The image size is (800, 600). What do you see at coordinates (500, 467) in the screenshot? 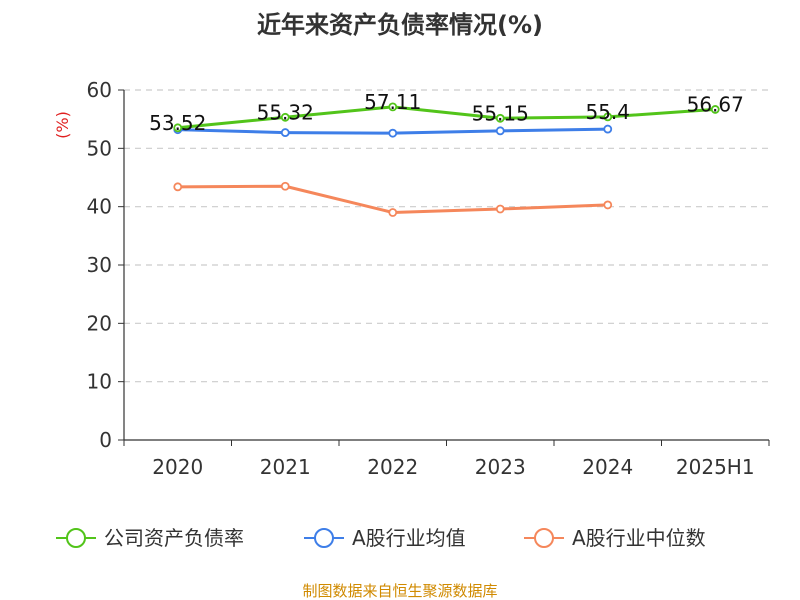
I see `x-tick-label: 2023` at bounding box center [500, 467].